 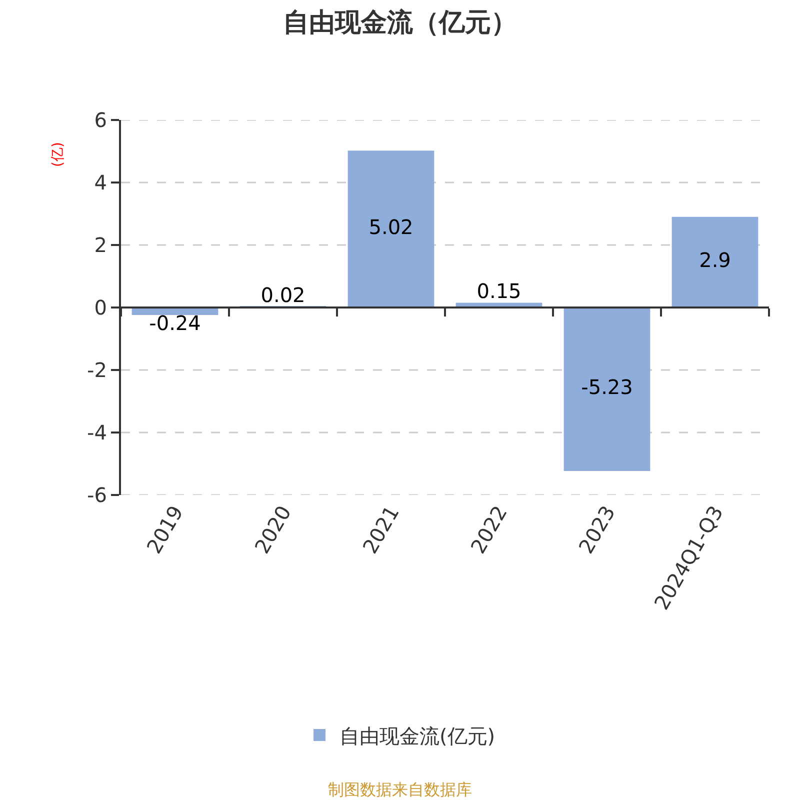 What do you see at coordinates (100, 120) in the screenshot?
I see `y-tick-label: 6` at bounding box center [100, 120].